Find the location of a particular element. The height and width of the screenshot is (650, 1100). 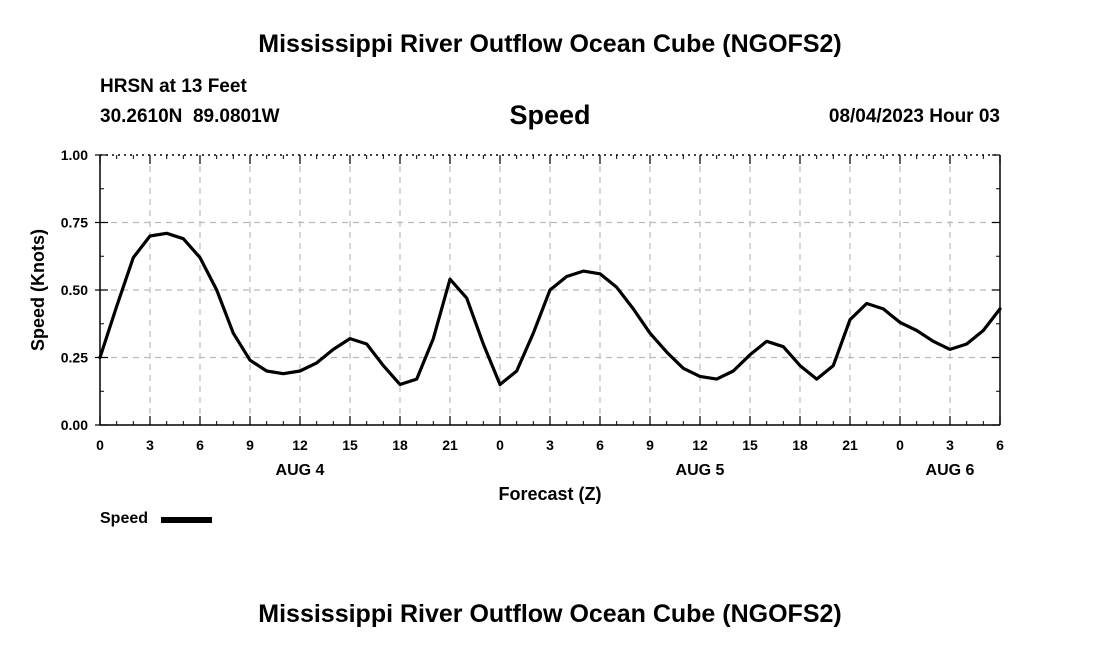

day-label: AUG 4 is located at coordinates (300, 470).